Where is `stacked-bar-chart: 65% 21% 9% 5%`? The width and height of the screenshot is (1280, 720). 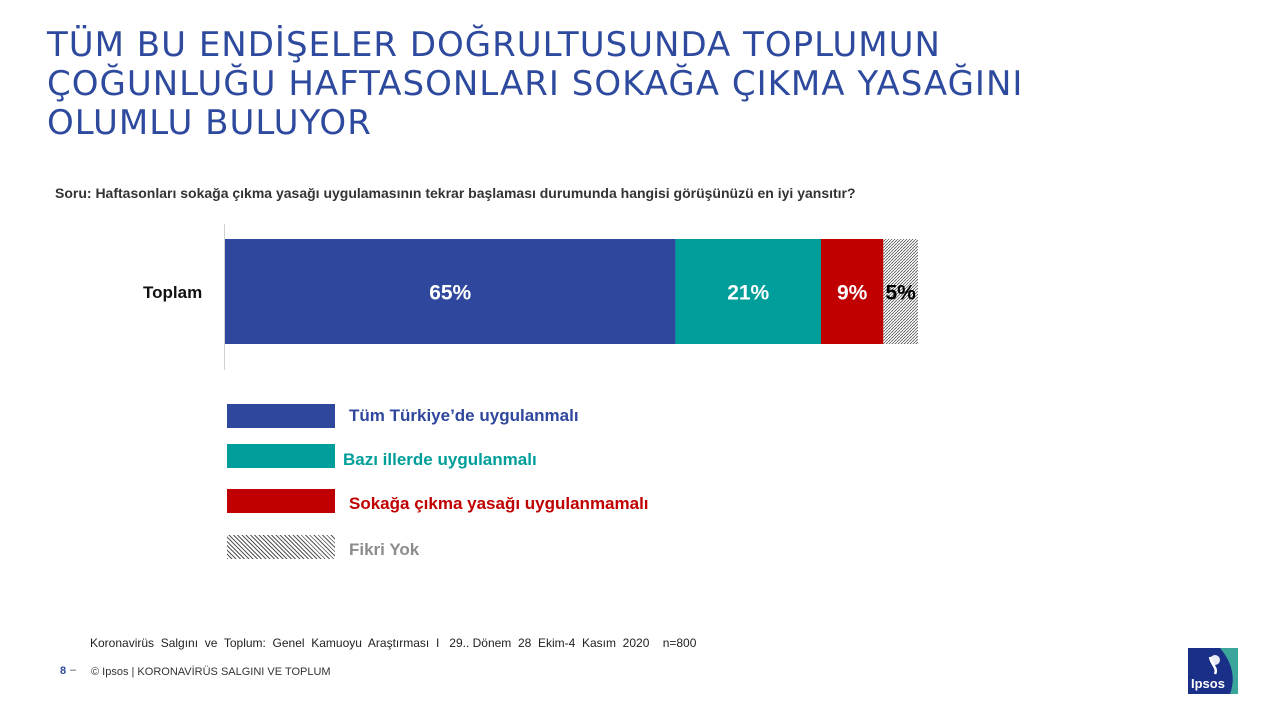 stacked-bar-chart: 65% 21% 9% 5% is located at coordinates (571, 297).